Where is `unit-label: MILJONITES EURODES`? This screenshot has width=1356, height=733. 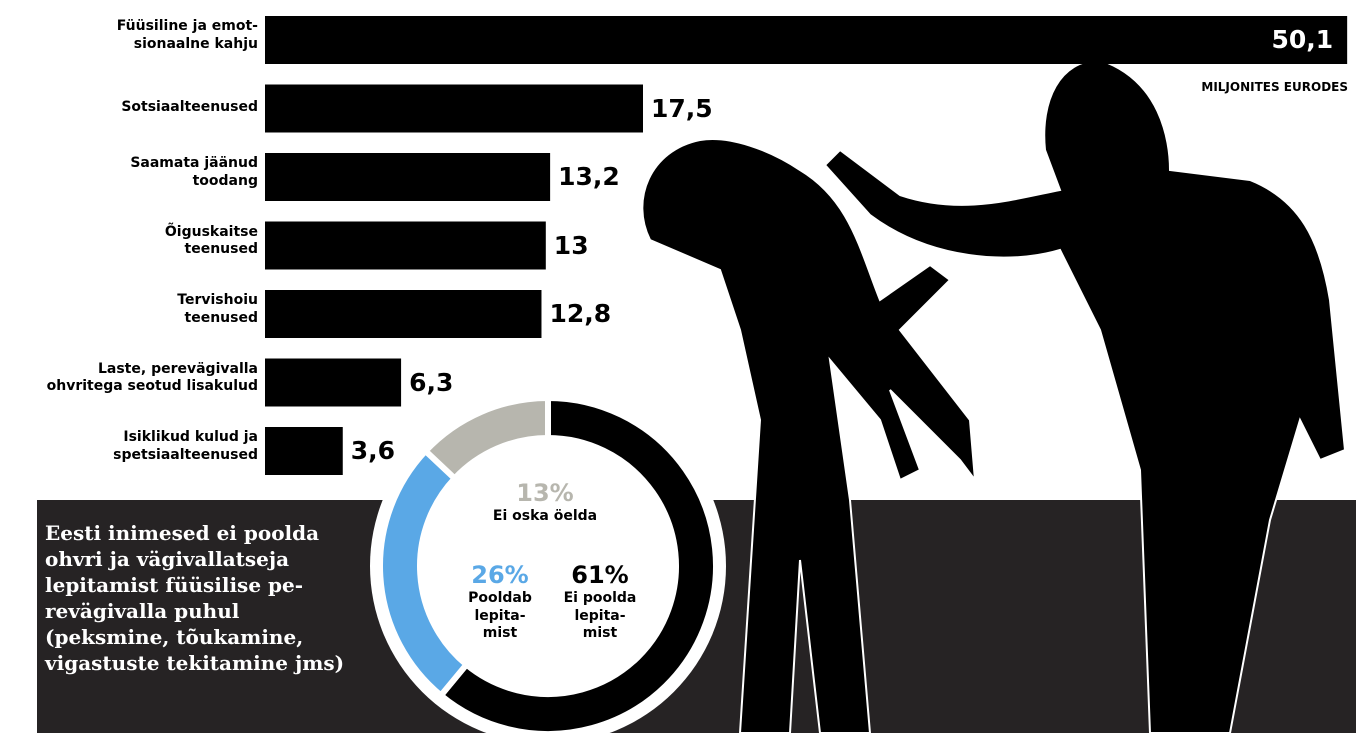 unit-label: MILJONITES EURODES is located at coordinates (1274, 87).